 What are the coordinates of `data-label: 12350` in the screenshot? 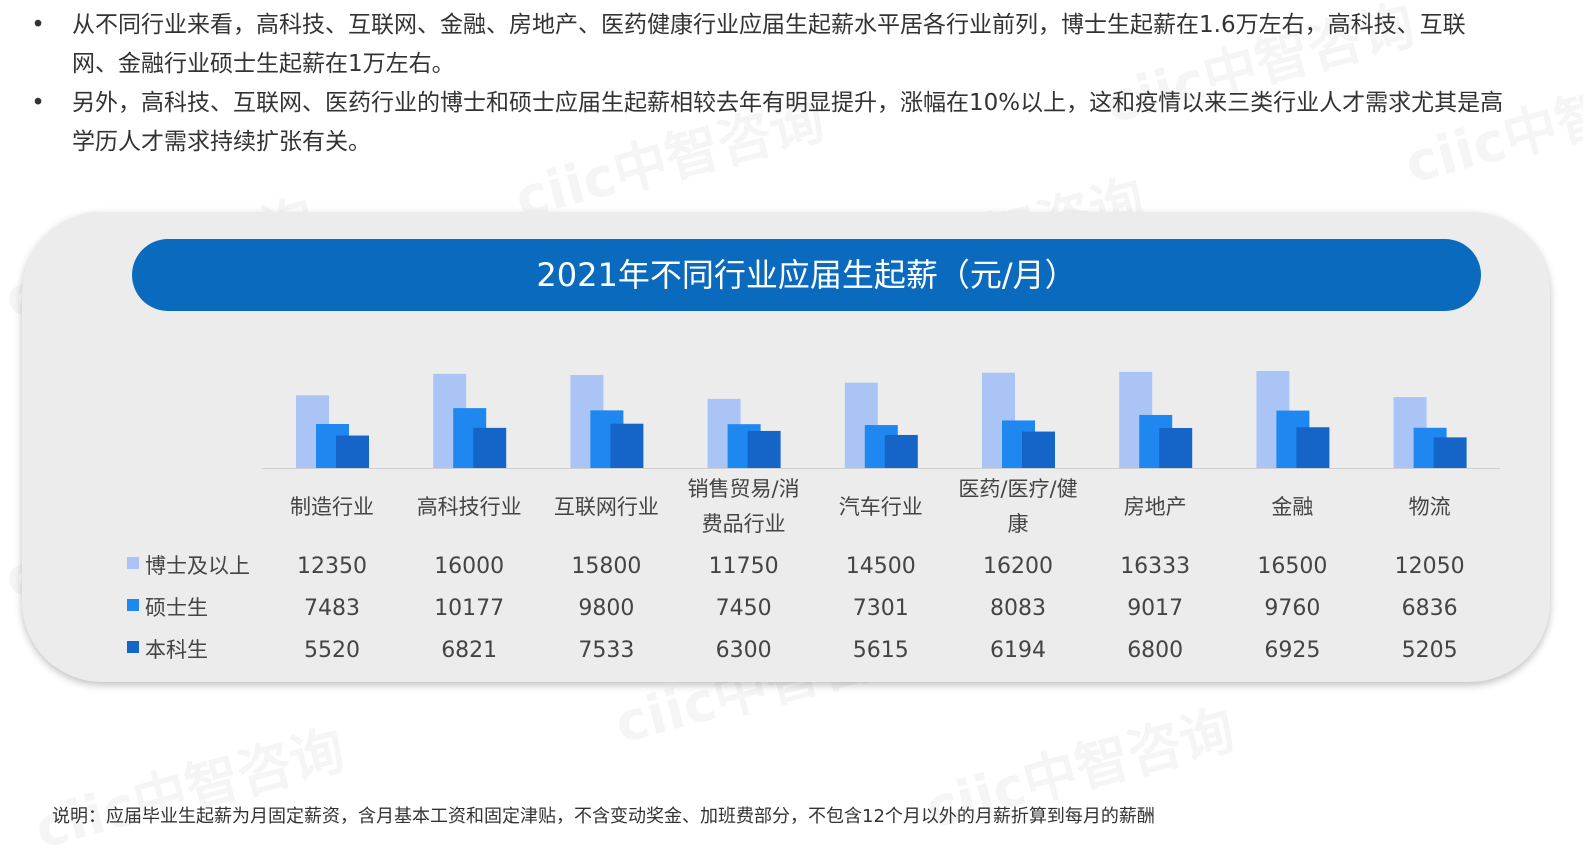 It's located at (332, 566).